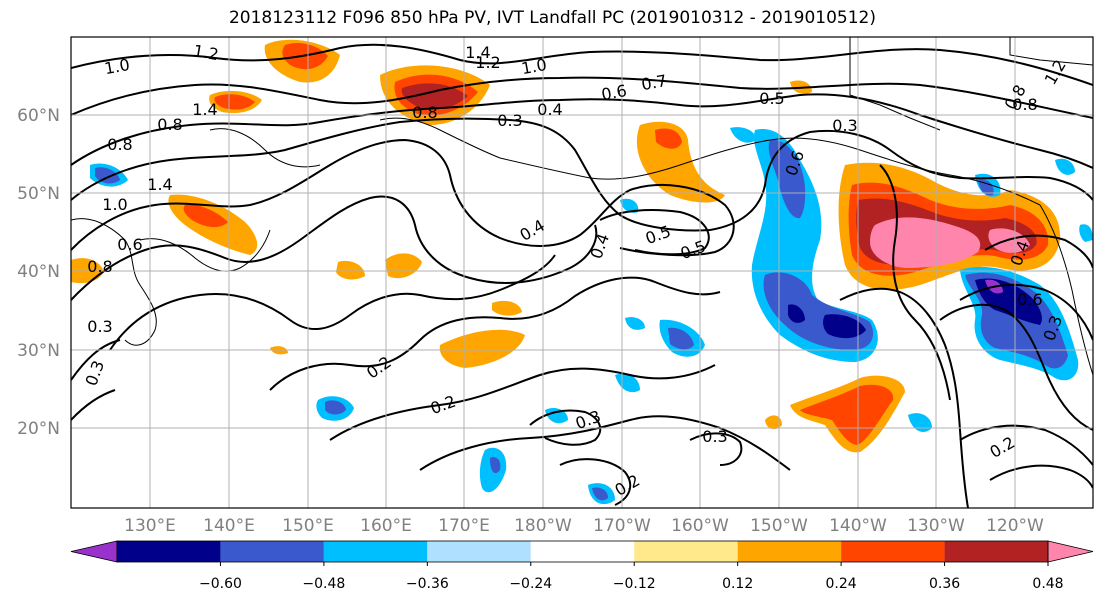  I want to click on latitude-tick-label: 50°N, so click(38, 194).